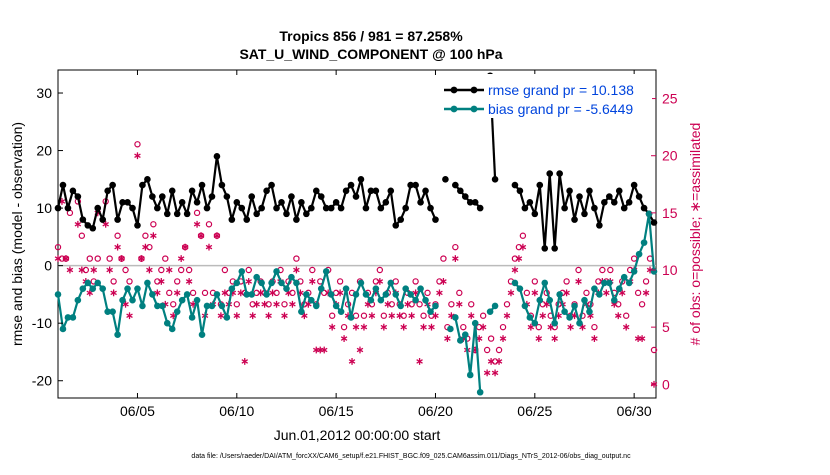  I want to click on y-tick-label-right: 20, so click(670, 156).